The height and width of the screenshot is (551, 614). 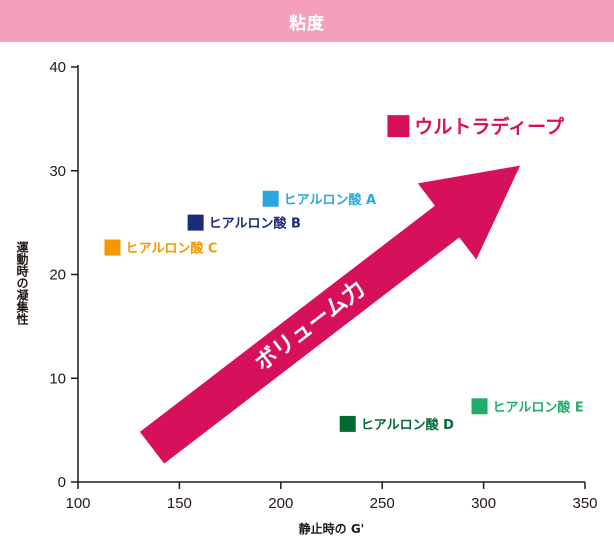 I want to click on data-point-label: ヒアルロン酸 B, so click(x=255, y=224).